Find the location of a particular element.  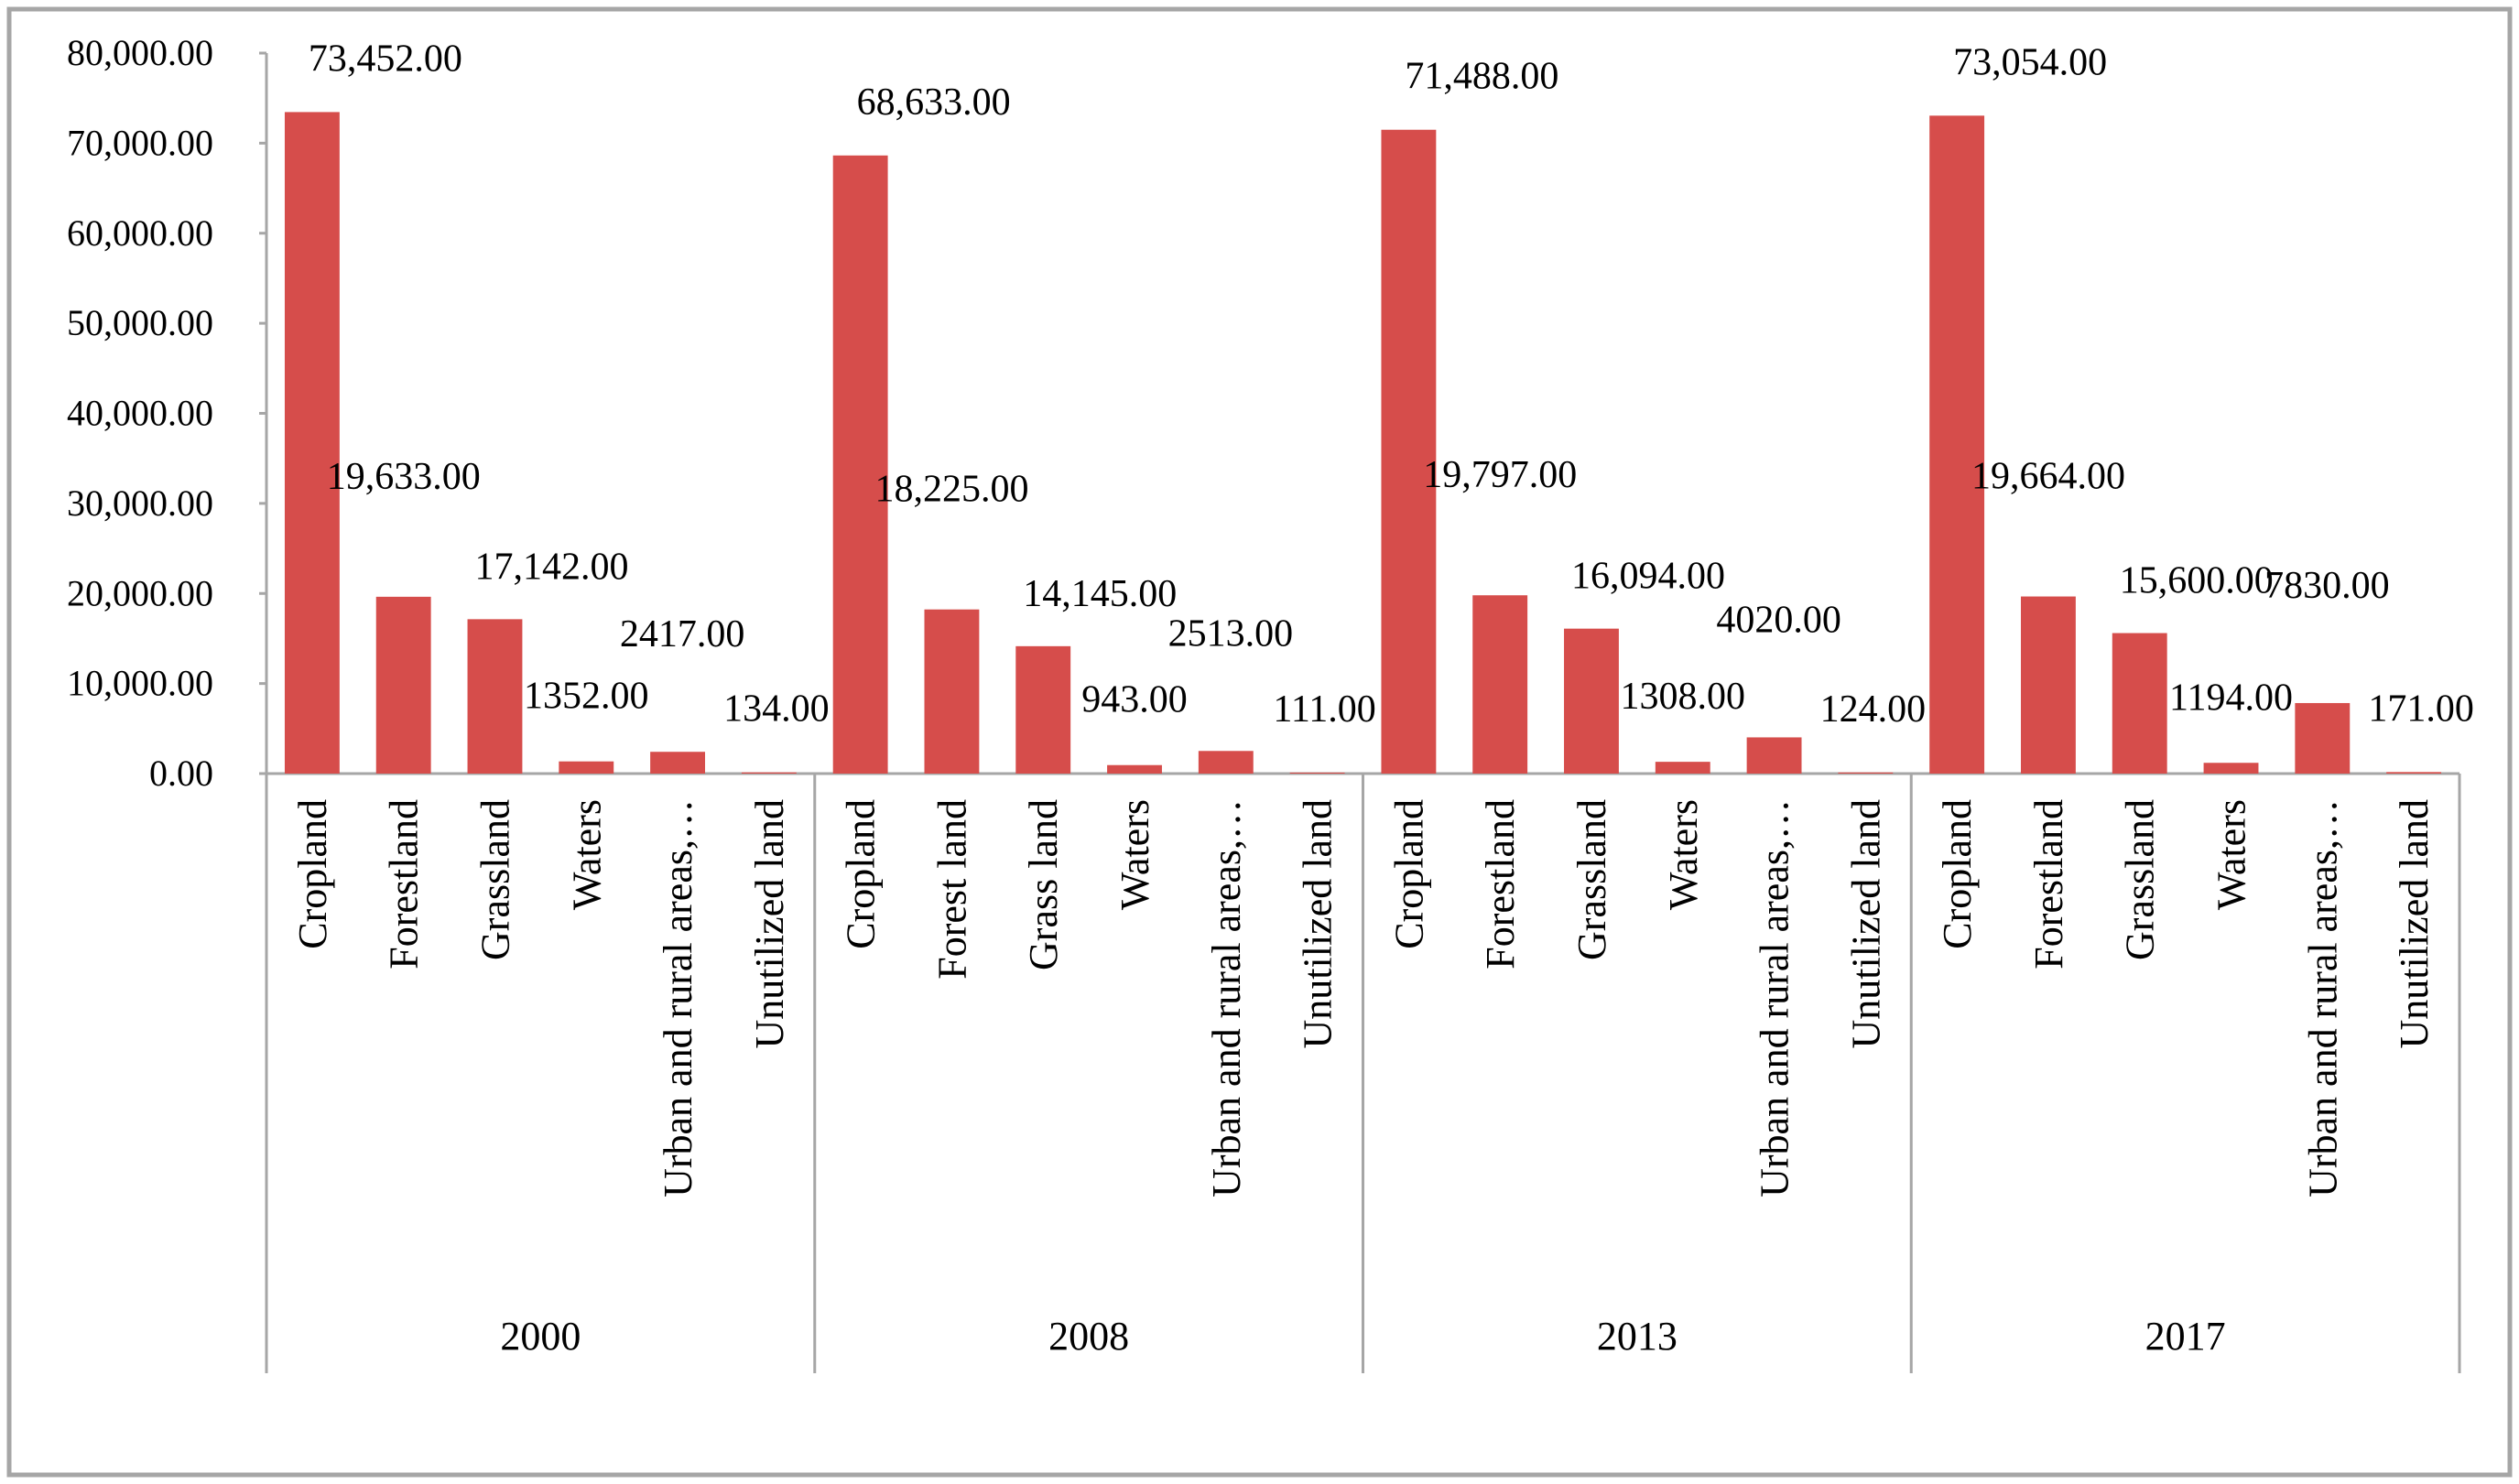

y-tick-label: 60,000.00 is located at coordinates (140, 233).